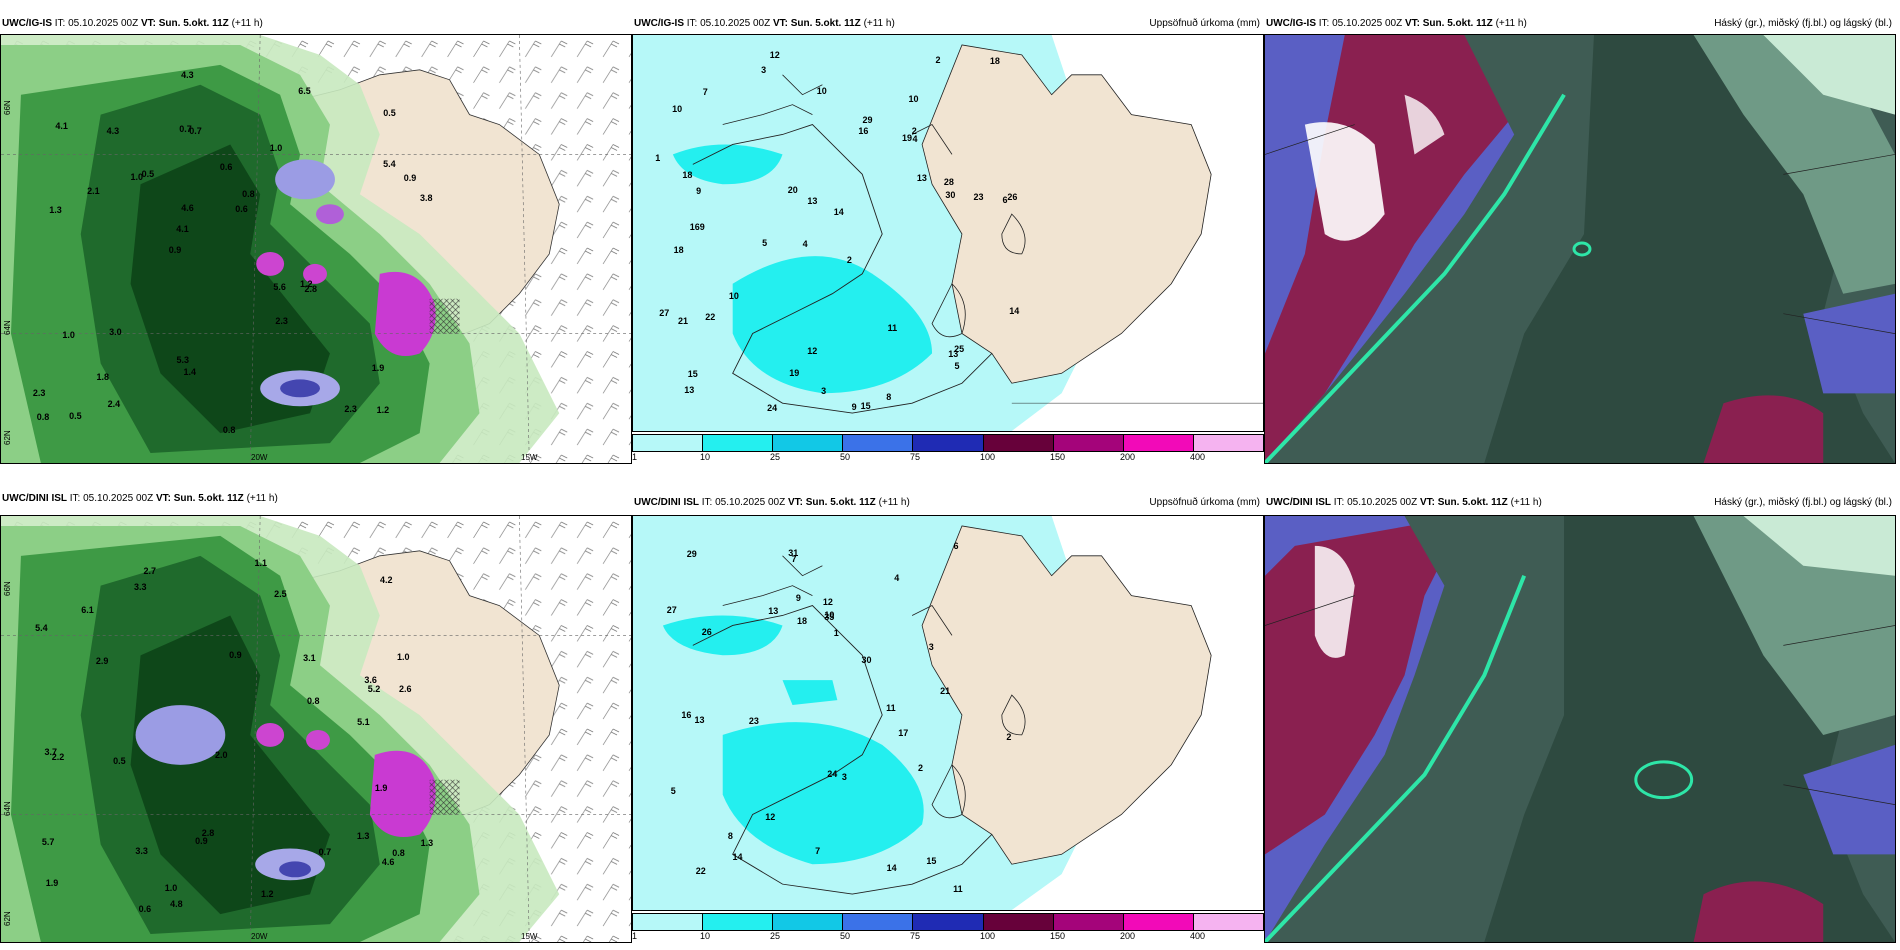 Image resolution: width=1900 pixels, height=950 pixels. Describe the element at coordinates (93, 190) in the screenshot. I see `map-value-label: 2.1` at that location.